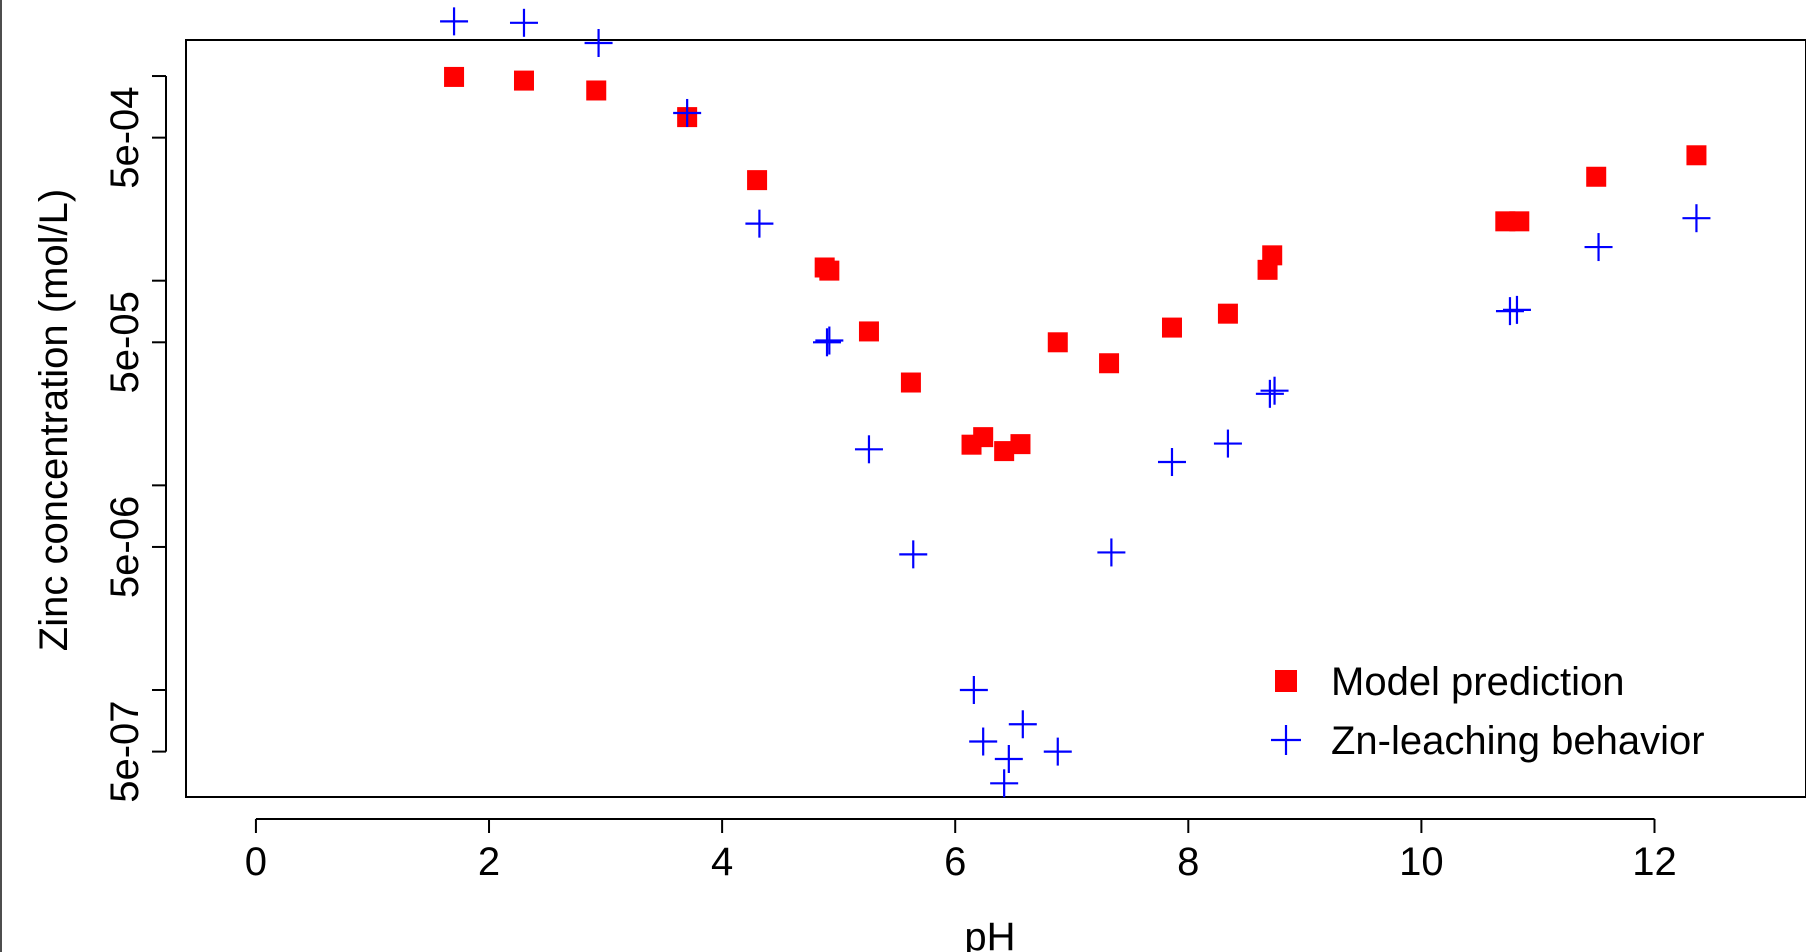 The width and height of the screenshot is (1806, 952). What do you see at coordinates (125, 342) in the screenshot?
I see `y-tick-label: 5e-05` at bounding box center [125, 342].